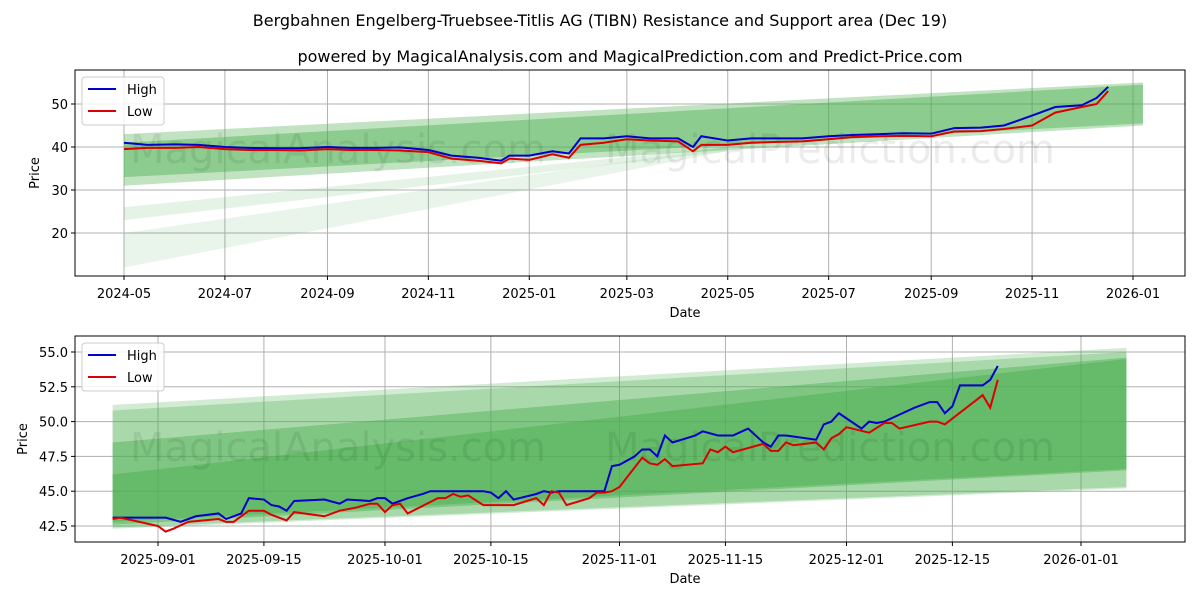 The height and width of the screenshot is (600, 1200). I want to click on series-line-high, so click(616, 124).